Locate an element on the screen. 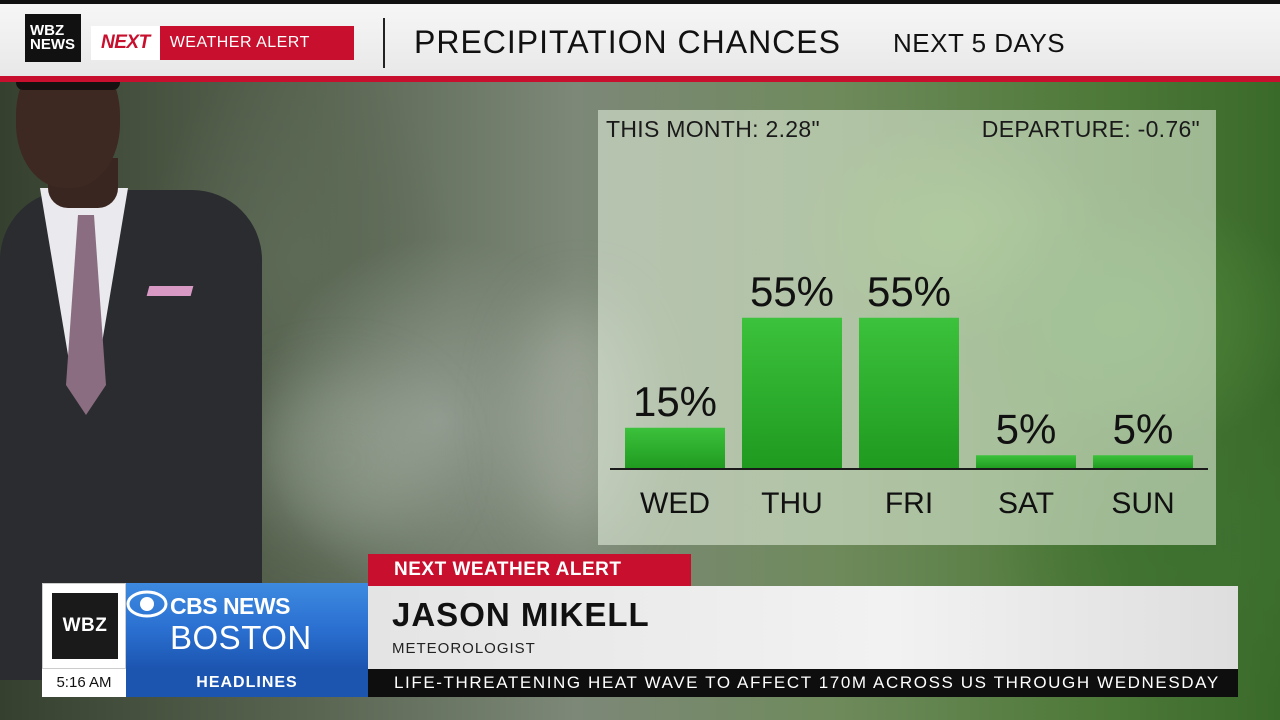 This screenshot has height=720, width=1280. ticker-time: 5:16 AM is located at coordinates (84, 683).